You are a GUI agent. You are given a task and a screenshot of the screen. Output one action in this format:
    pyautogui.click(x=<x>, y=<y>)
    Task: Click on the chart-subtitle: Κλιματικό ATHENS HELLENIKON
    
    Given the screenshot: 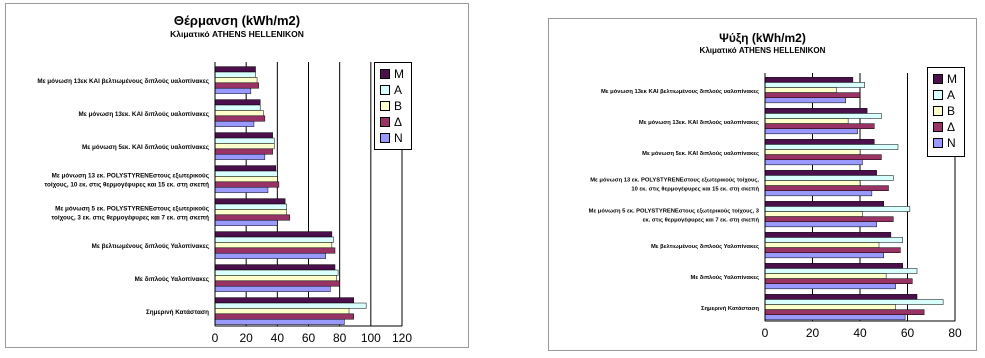 What is the action you would take?
    pyautogui.click(x=762, y=50)
    